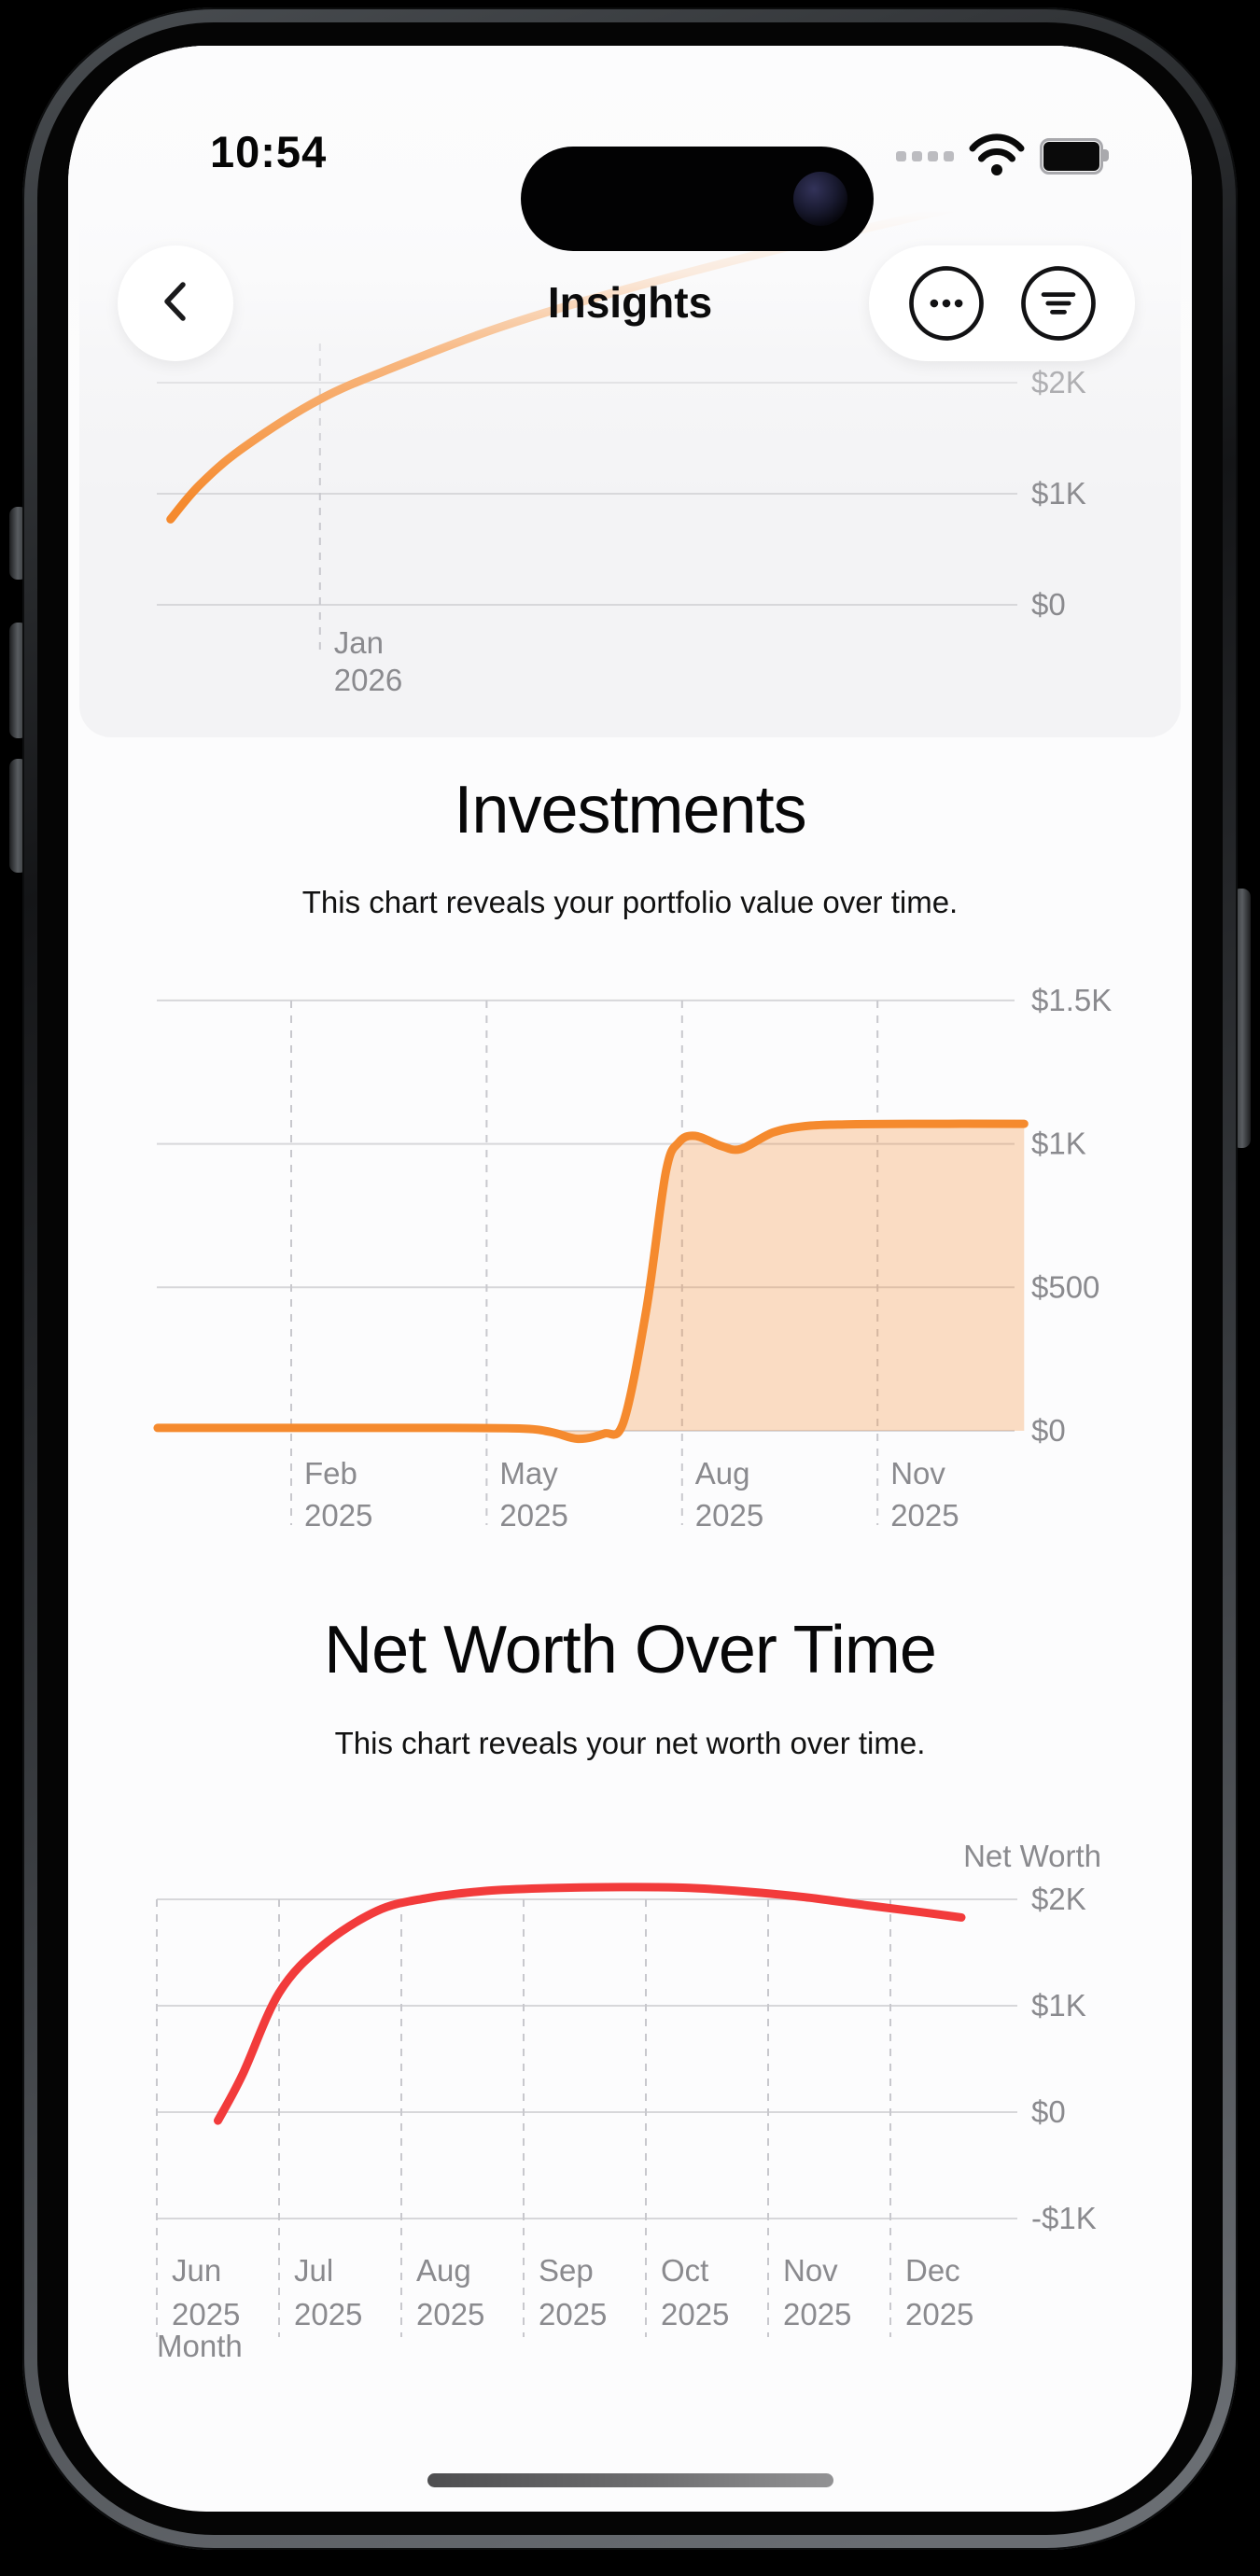 The height and width of the screenshot is (2576, 1260). Describe the element at coordinates (1032, 1856) in the screenshot. I see `chart-legend-label: Net Worth` at that location.